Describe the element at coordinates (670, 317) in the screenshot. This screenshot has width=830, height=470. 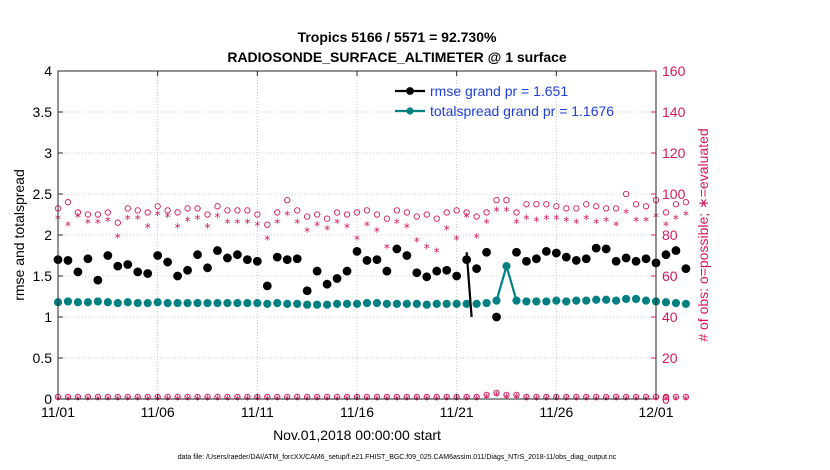
I see `y2-tick-label: 40` at that location.